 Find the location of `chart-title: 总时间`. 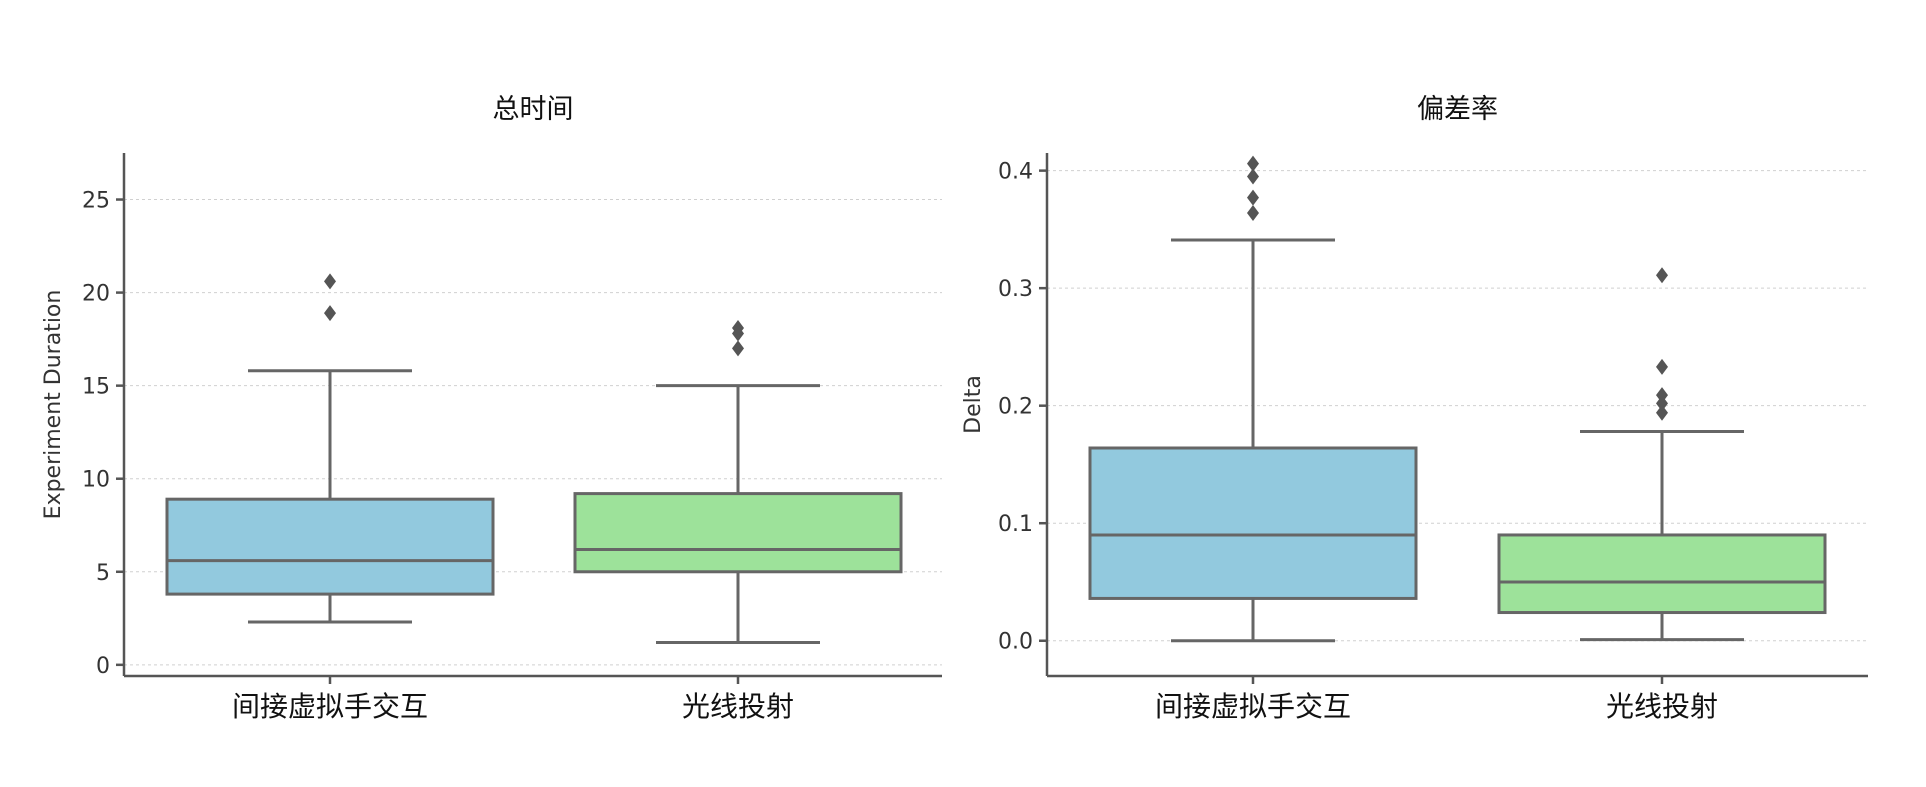

chart-title: 总时间 is located at coordinates (533, 109).